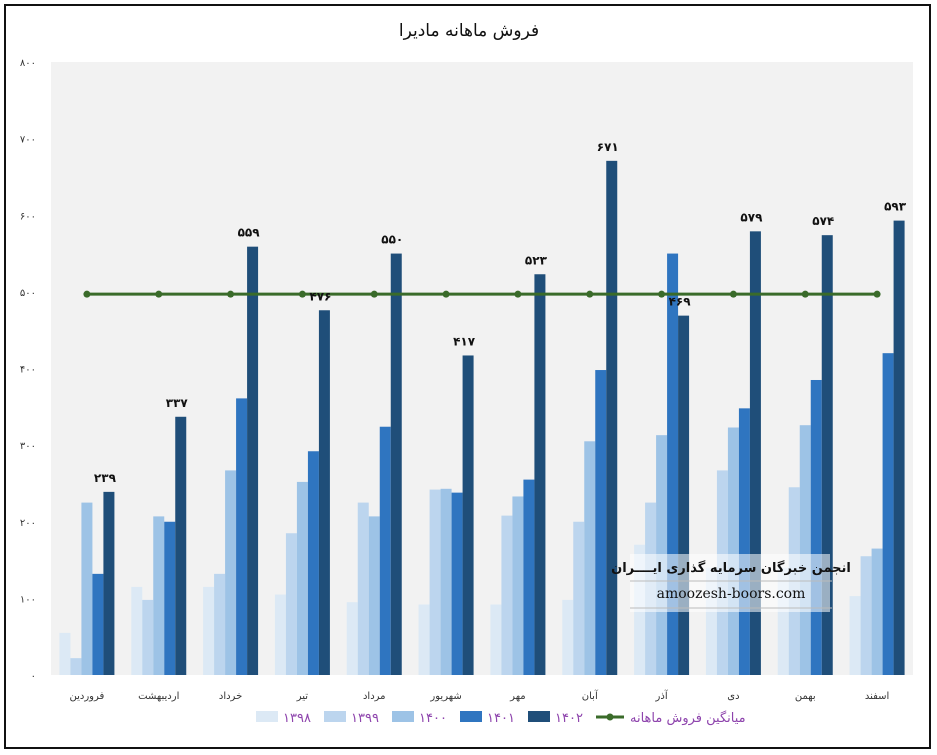  What do you see at coordinates (731, 594) in the screenshot?
I see `watermark-url: amoozesh-boors.com` at bounding box center [731, 594].